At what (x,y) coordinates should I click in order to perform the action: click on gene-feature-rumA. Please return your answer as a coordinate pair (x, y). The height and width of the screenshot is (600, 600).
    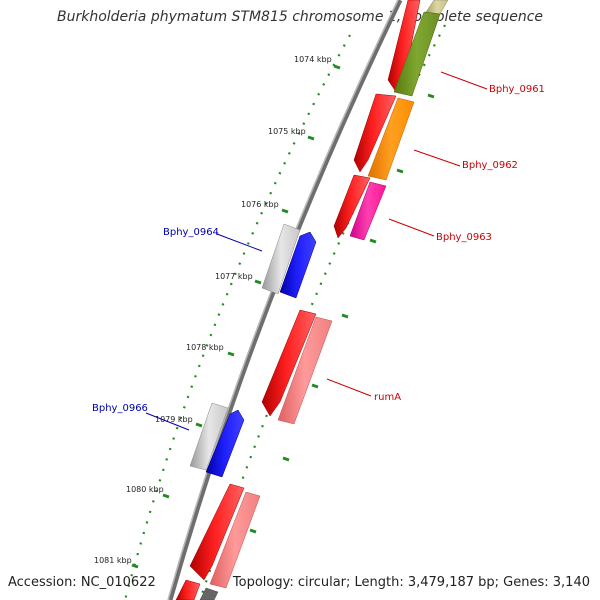
    Looking at the image, I should click on (305, 370).